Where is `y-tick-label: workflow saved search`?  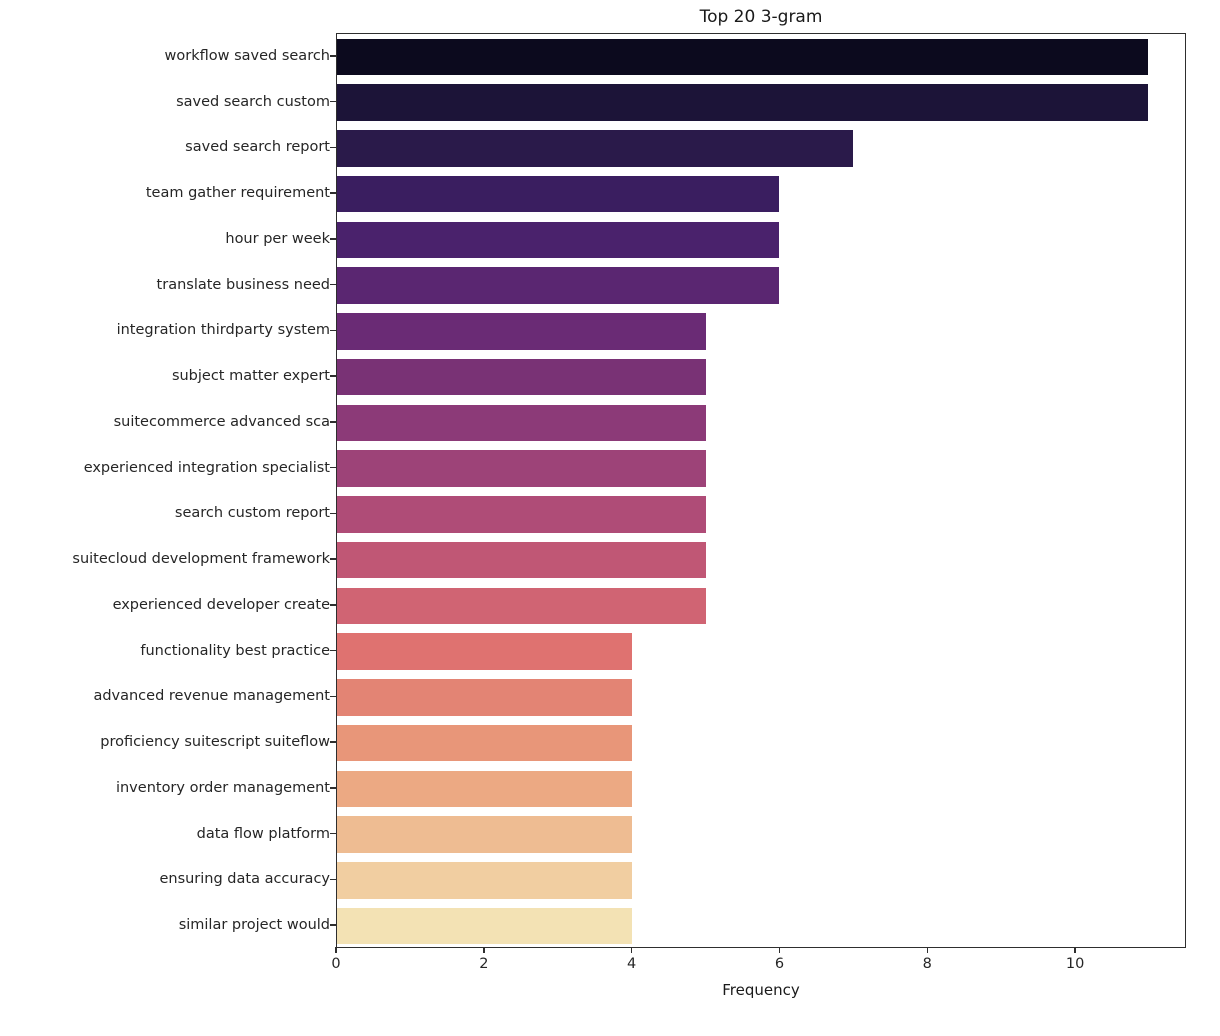 y-tick-label: workflow saved search is located at coordinates (247, 55).